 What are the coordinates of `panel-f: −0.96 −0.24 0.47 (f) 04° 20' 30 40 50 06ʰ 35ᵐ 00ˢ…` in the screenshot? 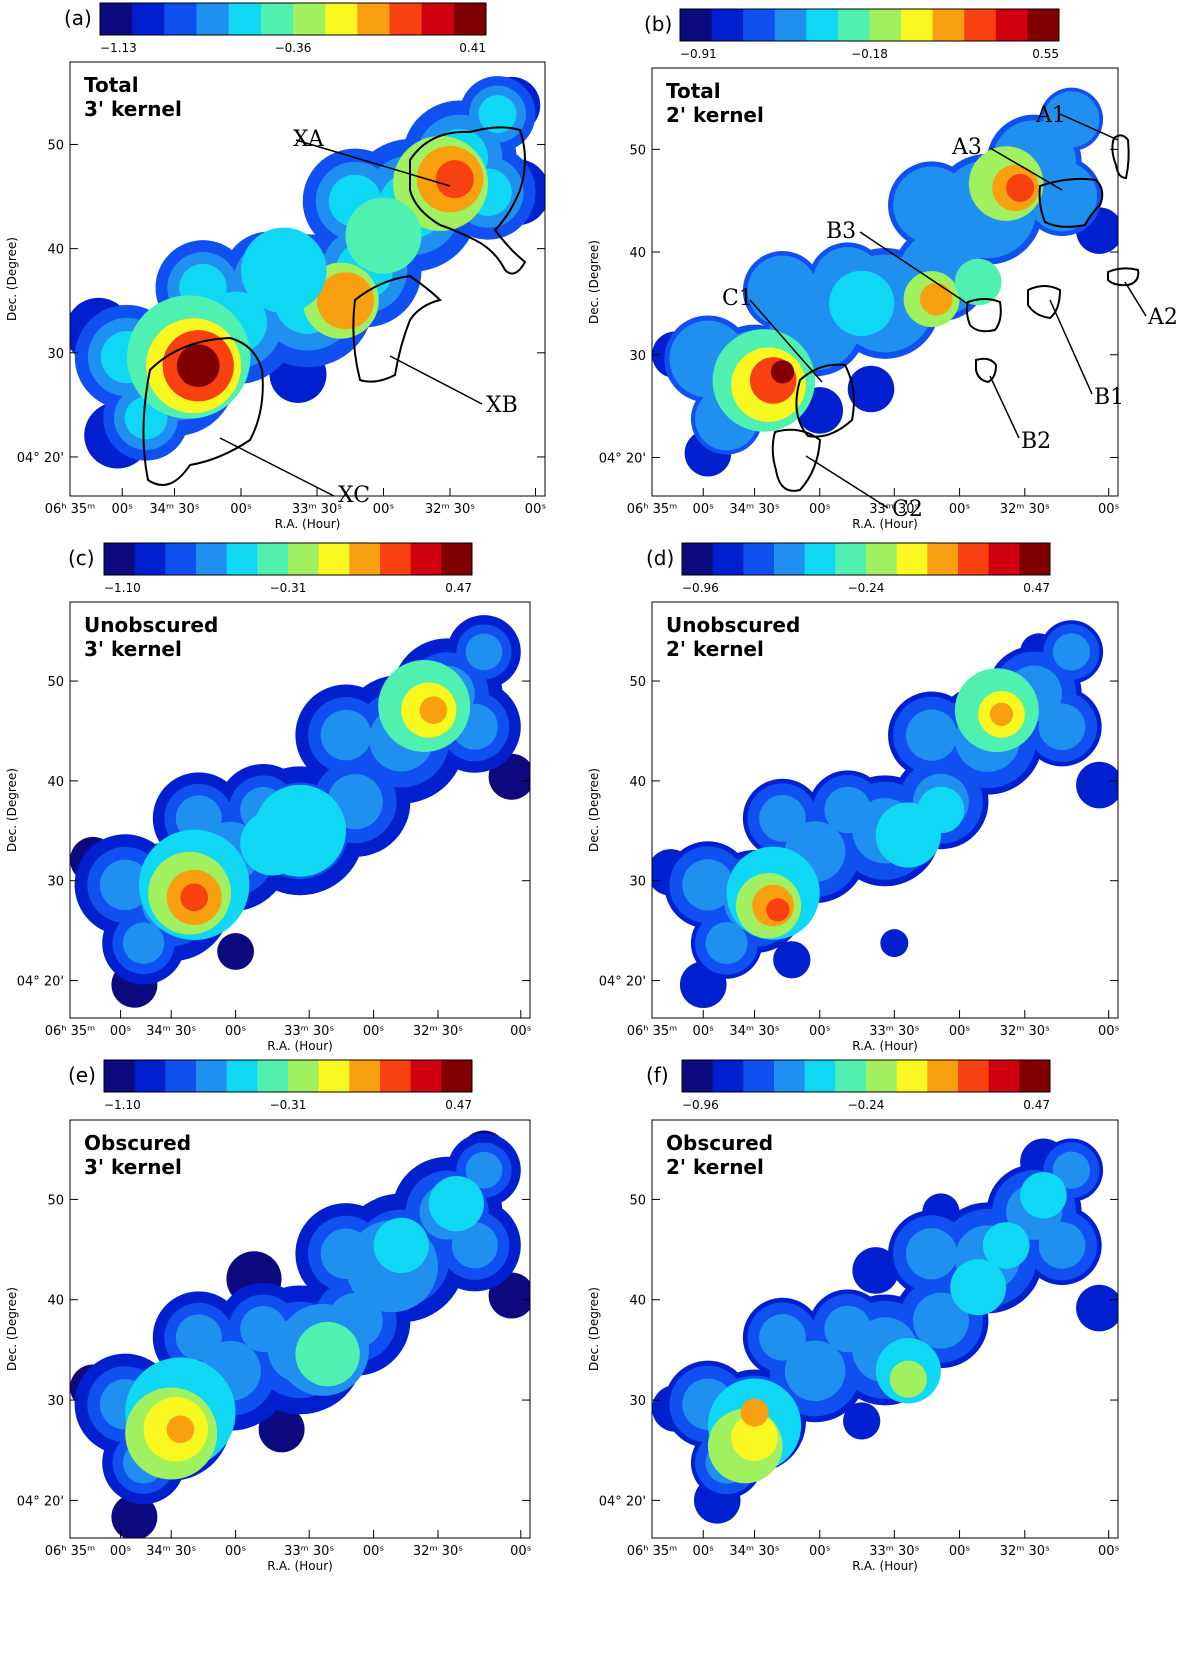 It's located at (853, 1316).